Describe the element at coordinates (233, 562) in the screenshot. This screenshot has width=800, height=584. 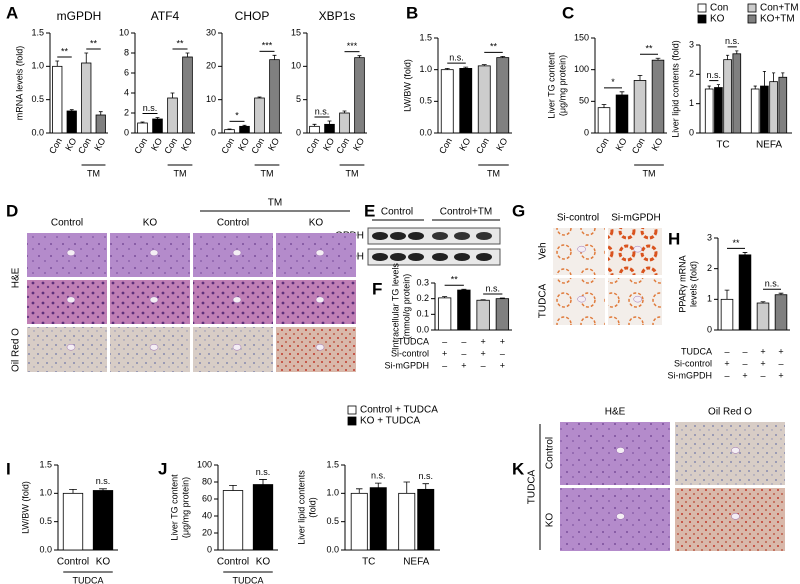
I see `x-tick-label: Control` at that location.